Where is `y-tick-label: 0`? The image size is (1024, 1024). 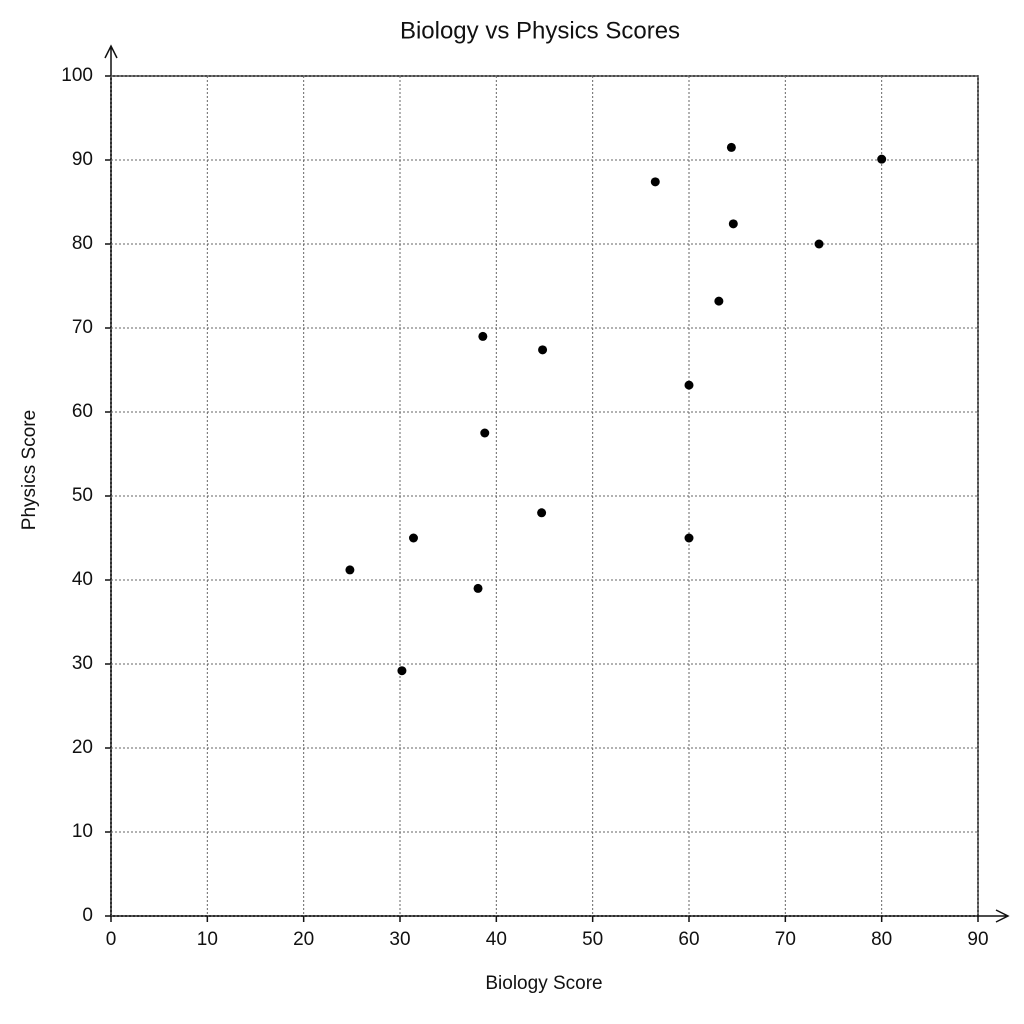 y-tick-label: 0 is located at coordinates (87, 915).